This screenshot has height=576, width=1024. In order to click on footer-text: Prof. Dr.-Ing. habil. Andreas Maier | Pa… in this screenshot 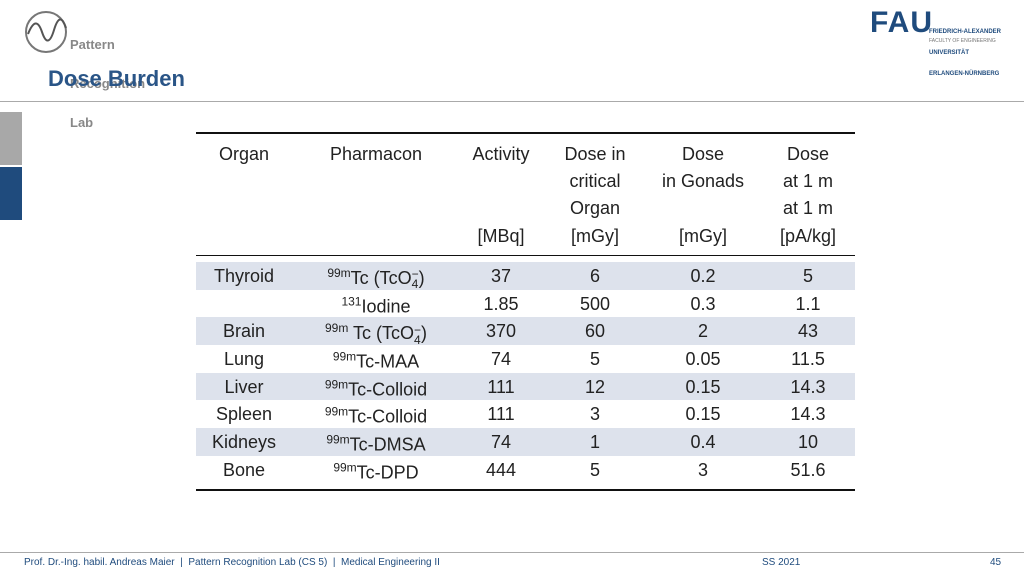, I will do `click(232, 562)`.